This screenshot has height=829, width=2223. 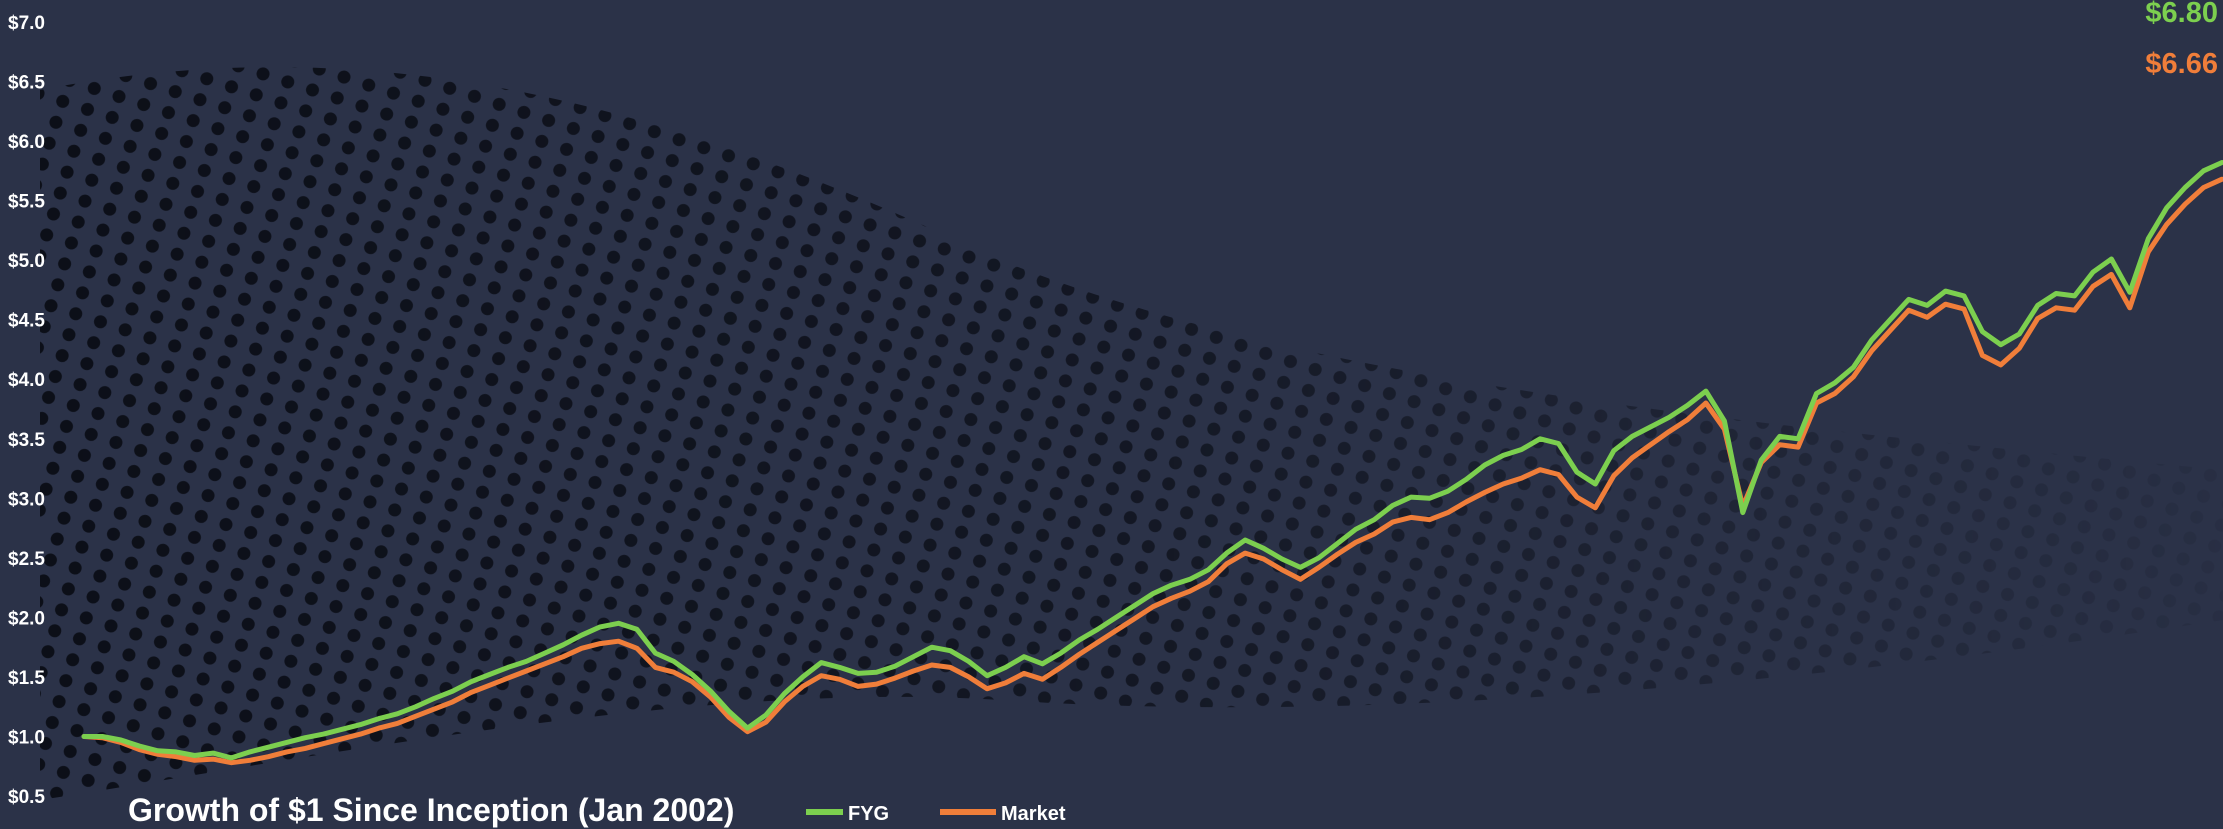 What do you see at coordinates (26, 797) in the screenshot?
I see `y-tick-label: $0.5` at bounding box center [26, 797].